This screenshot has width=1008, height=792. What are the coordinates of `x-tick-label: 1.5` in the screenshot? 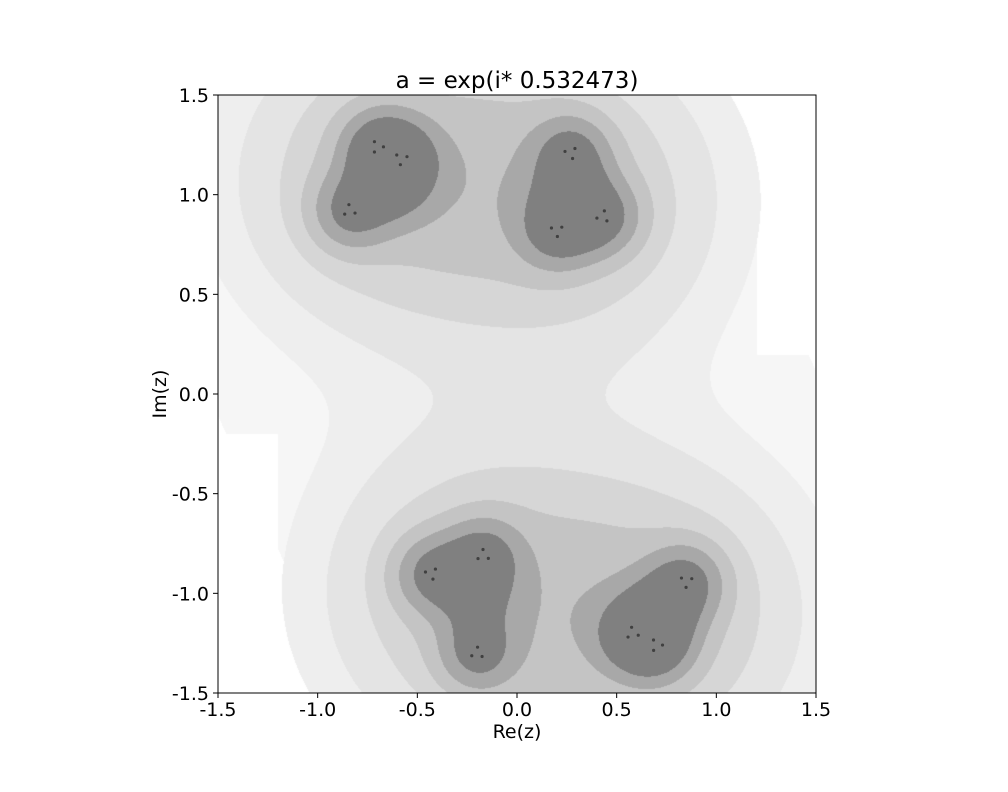 It's located at (816, 710).